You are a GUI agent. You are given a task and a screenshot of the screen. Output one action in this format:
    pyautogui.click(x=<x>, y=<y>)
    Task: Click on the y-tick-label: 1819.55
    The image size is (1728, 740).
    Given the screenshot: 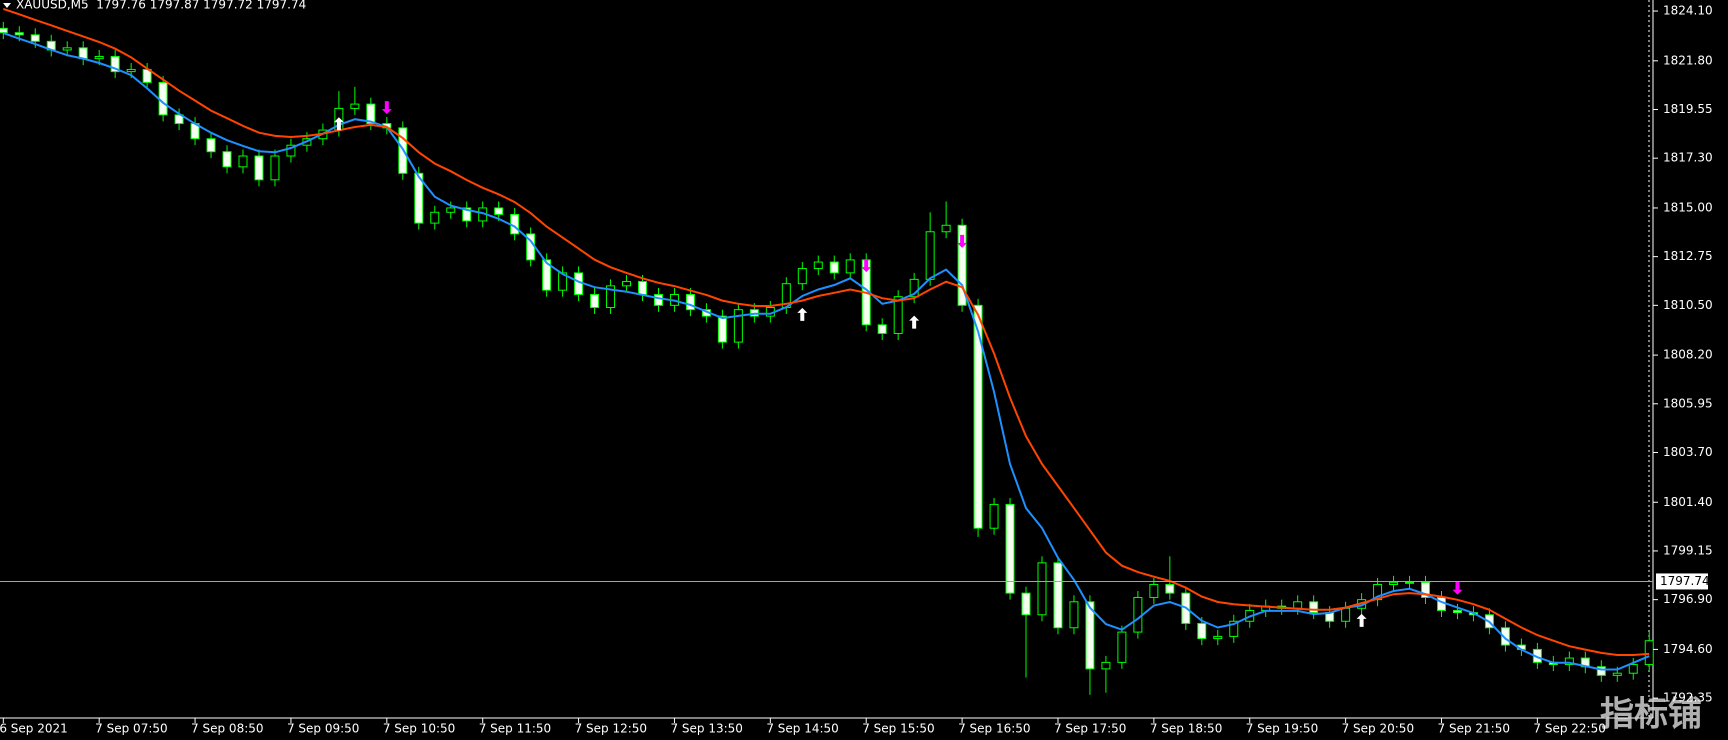 What is the action you would take?
    pyautogui.click(x=1688, y=109)
    